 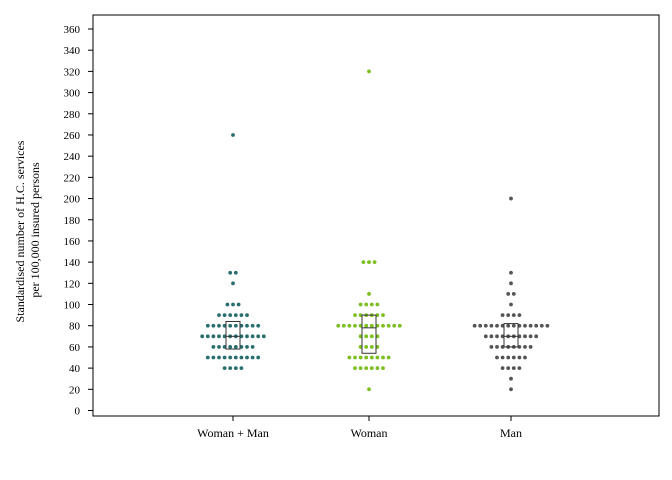 I want to click on y-tick-label: 40, so click(x=75, y=369).